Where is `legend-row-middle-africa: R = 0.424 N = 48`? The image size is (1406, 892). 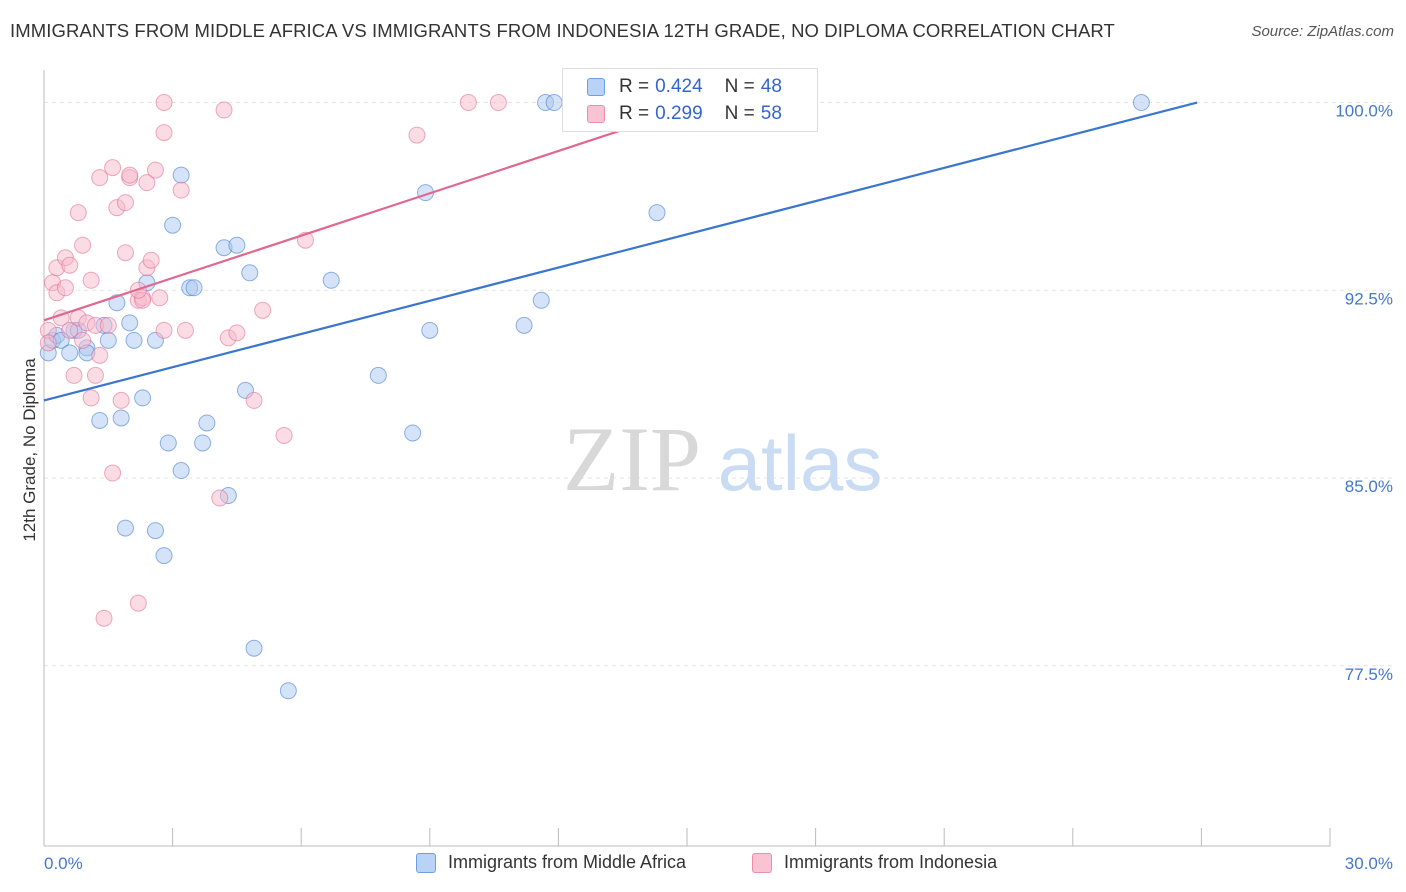
legend-row-middle-africa: R = 0.424 N = 48 is located at coordinates (684, 87).